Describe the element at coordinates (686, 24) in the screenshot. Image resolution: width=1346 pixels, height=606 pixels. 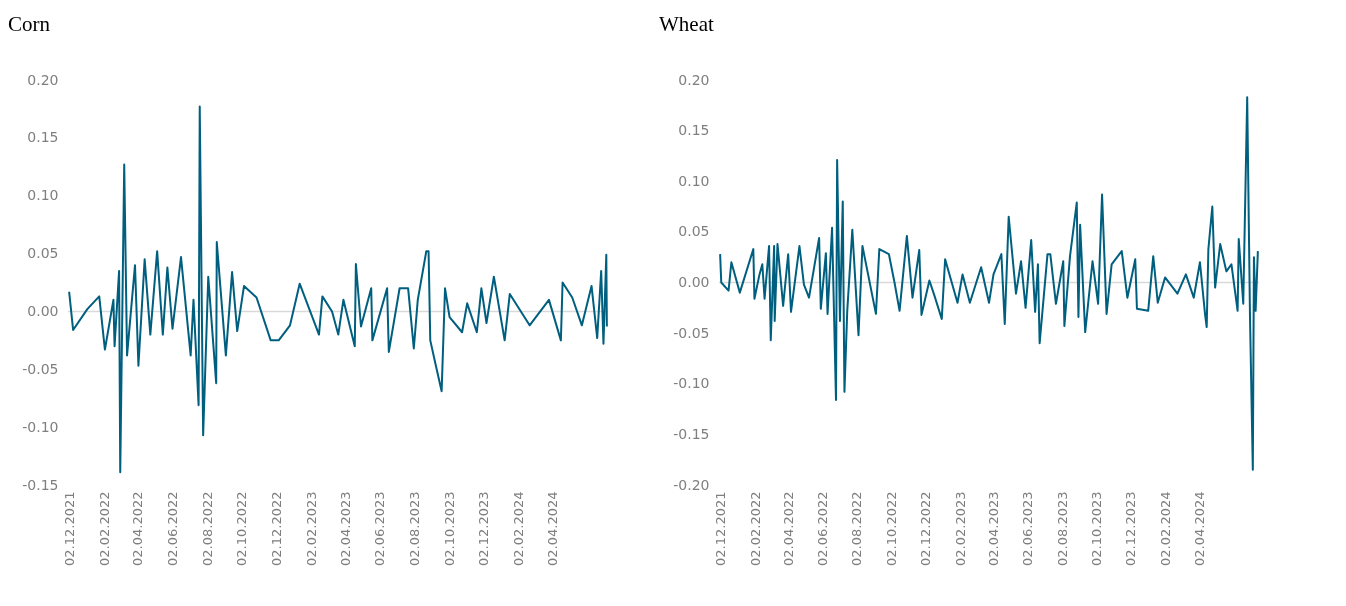
I see `chart-title: Wheat` at that location.